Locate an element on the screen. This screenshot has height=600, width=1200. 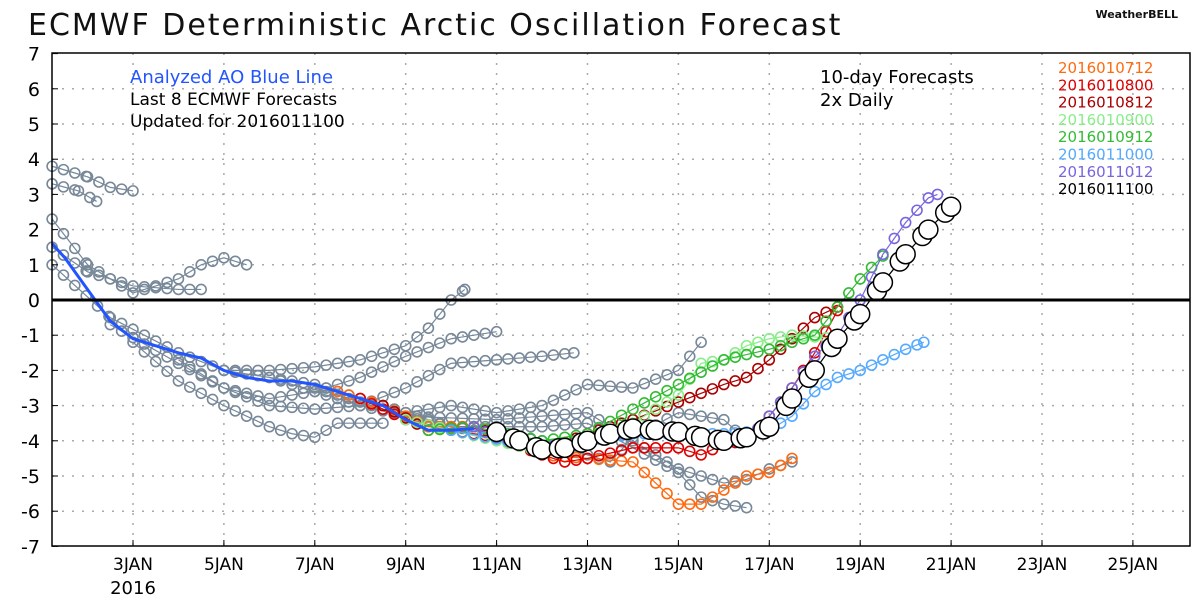
x-tick-label: 21JAN is located at coordinates (951, 565).